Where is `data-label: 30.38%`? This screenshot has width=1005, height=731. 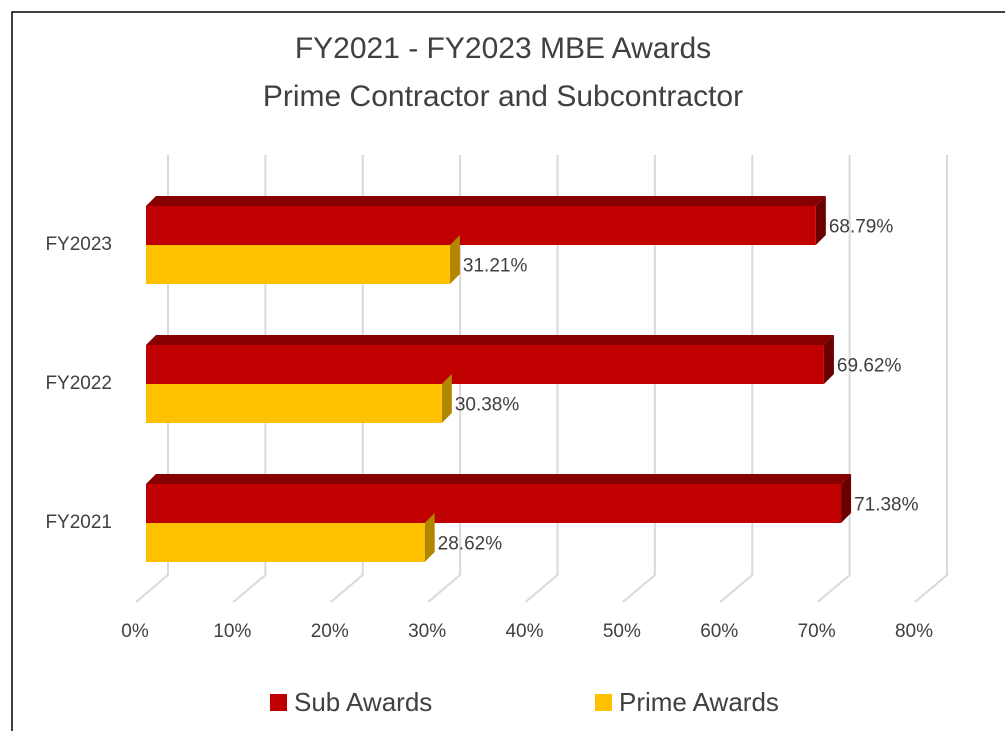 data-label: 30.38% is located at coordinates (487, 405).